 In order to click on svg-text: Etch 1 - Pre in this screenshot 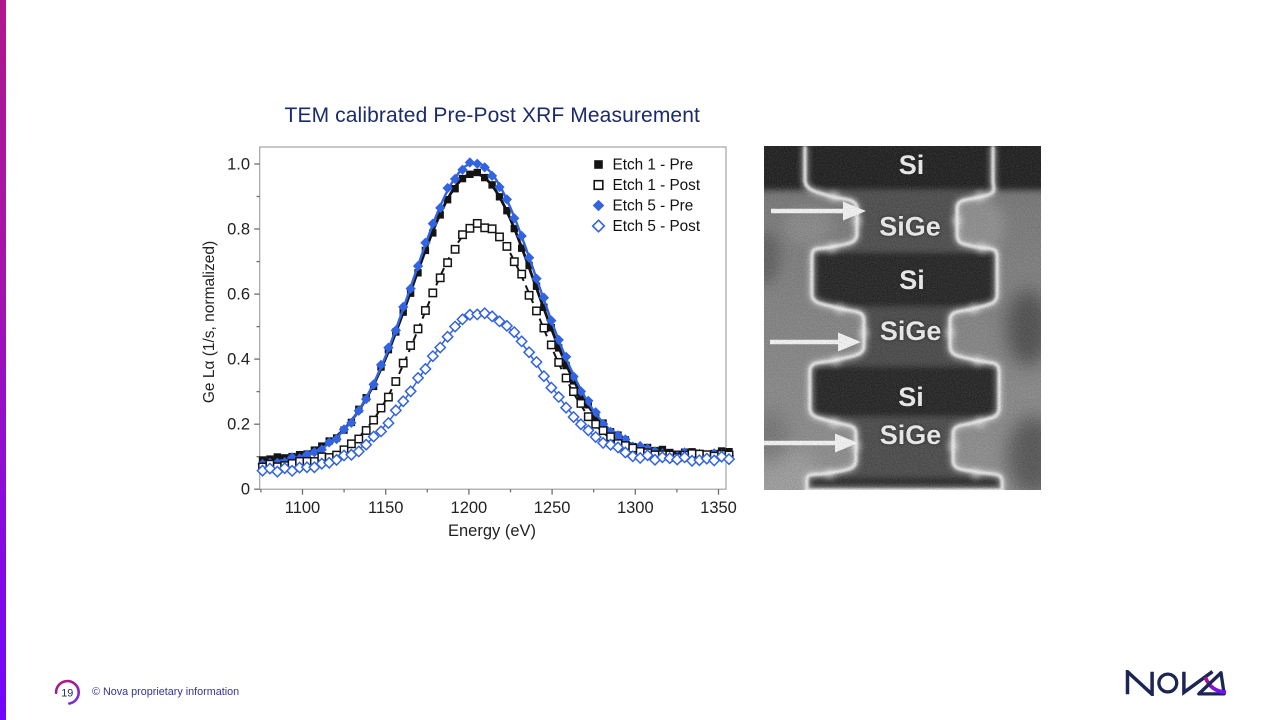, I will do `click(653, 165)`.